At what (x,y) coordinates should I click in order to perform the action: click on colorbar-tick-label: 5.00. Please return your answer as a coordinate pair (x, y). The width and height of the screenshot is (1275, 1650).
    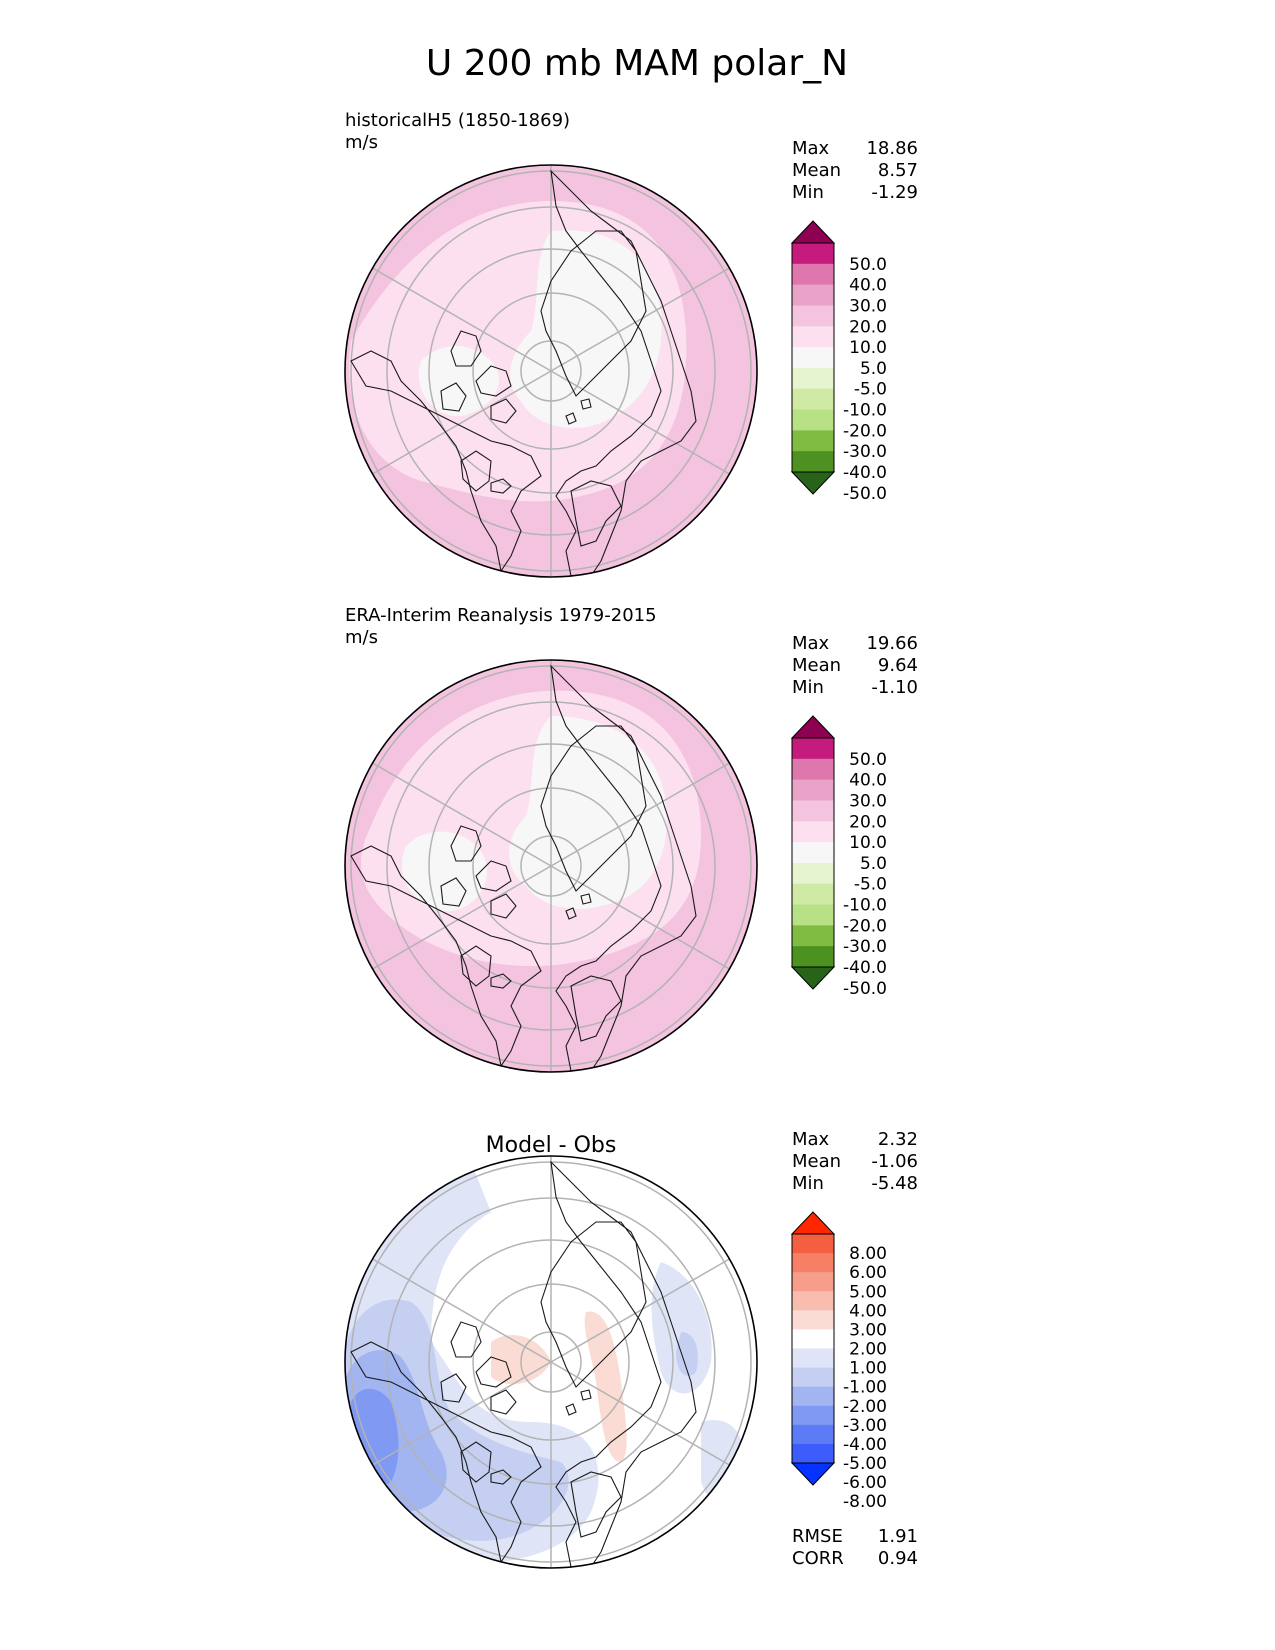
    Looking at the image, I should click on (868, 1292).